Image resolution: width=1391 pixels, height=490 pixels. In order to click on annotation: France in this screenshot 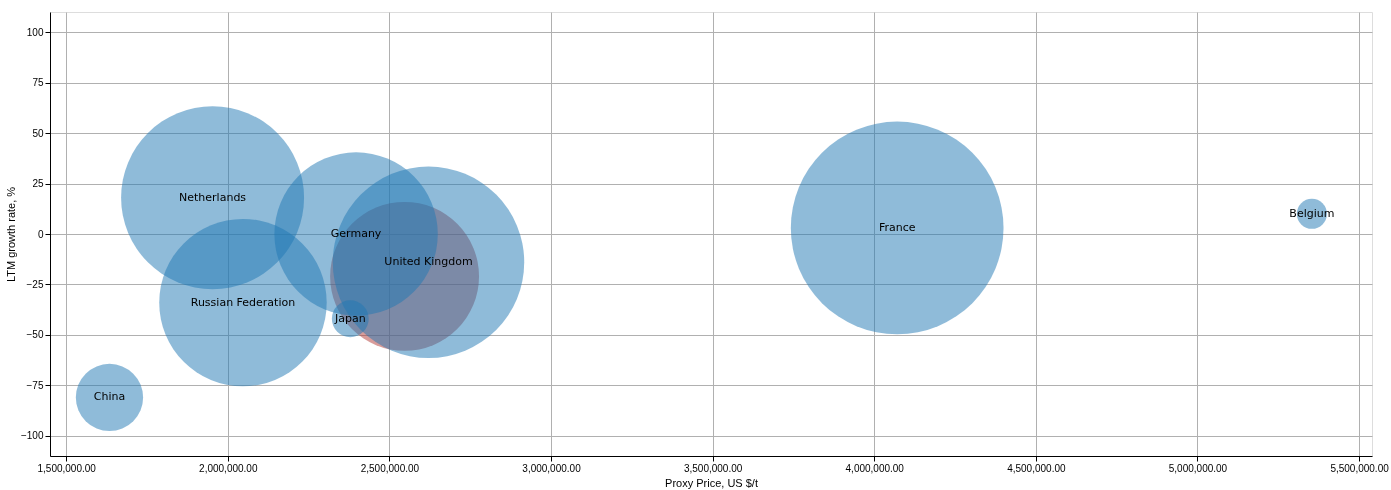, I will do `click(897, 227)`.